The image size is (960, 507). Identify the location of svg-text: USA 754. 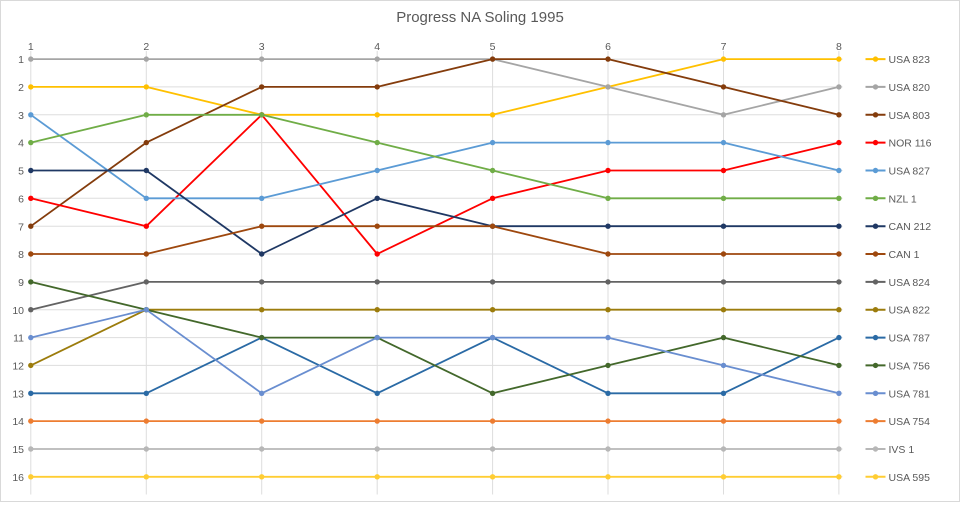
(910, 422).